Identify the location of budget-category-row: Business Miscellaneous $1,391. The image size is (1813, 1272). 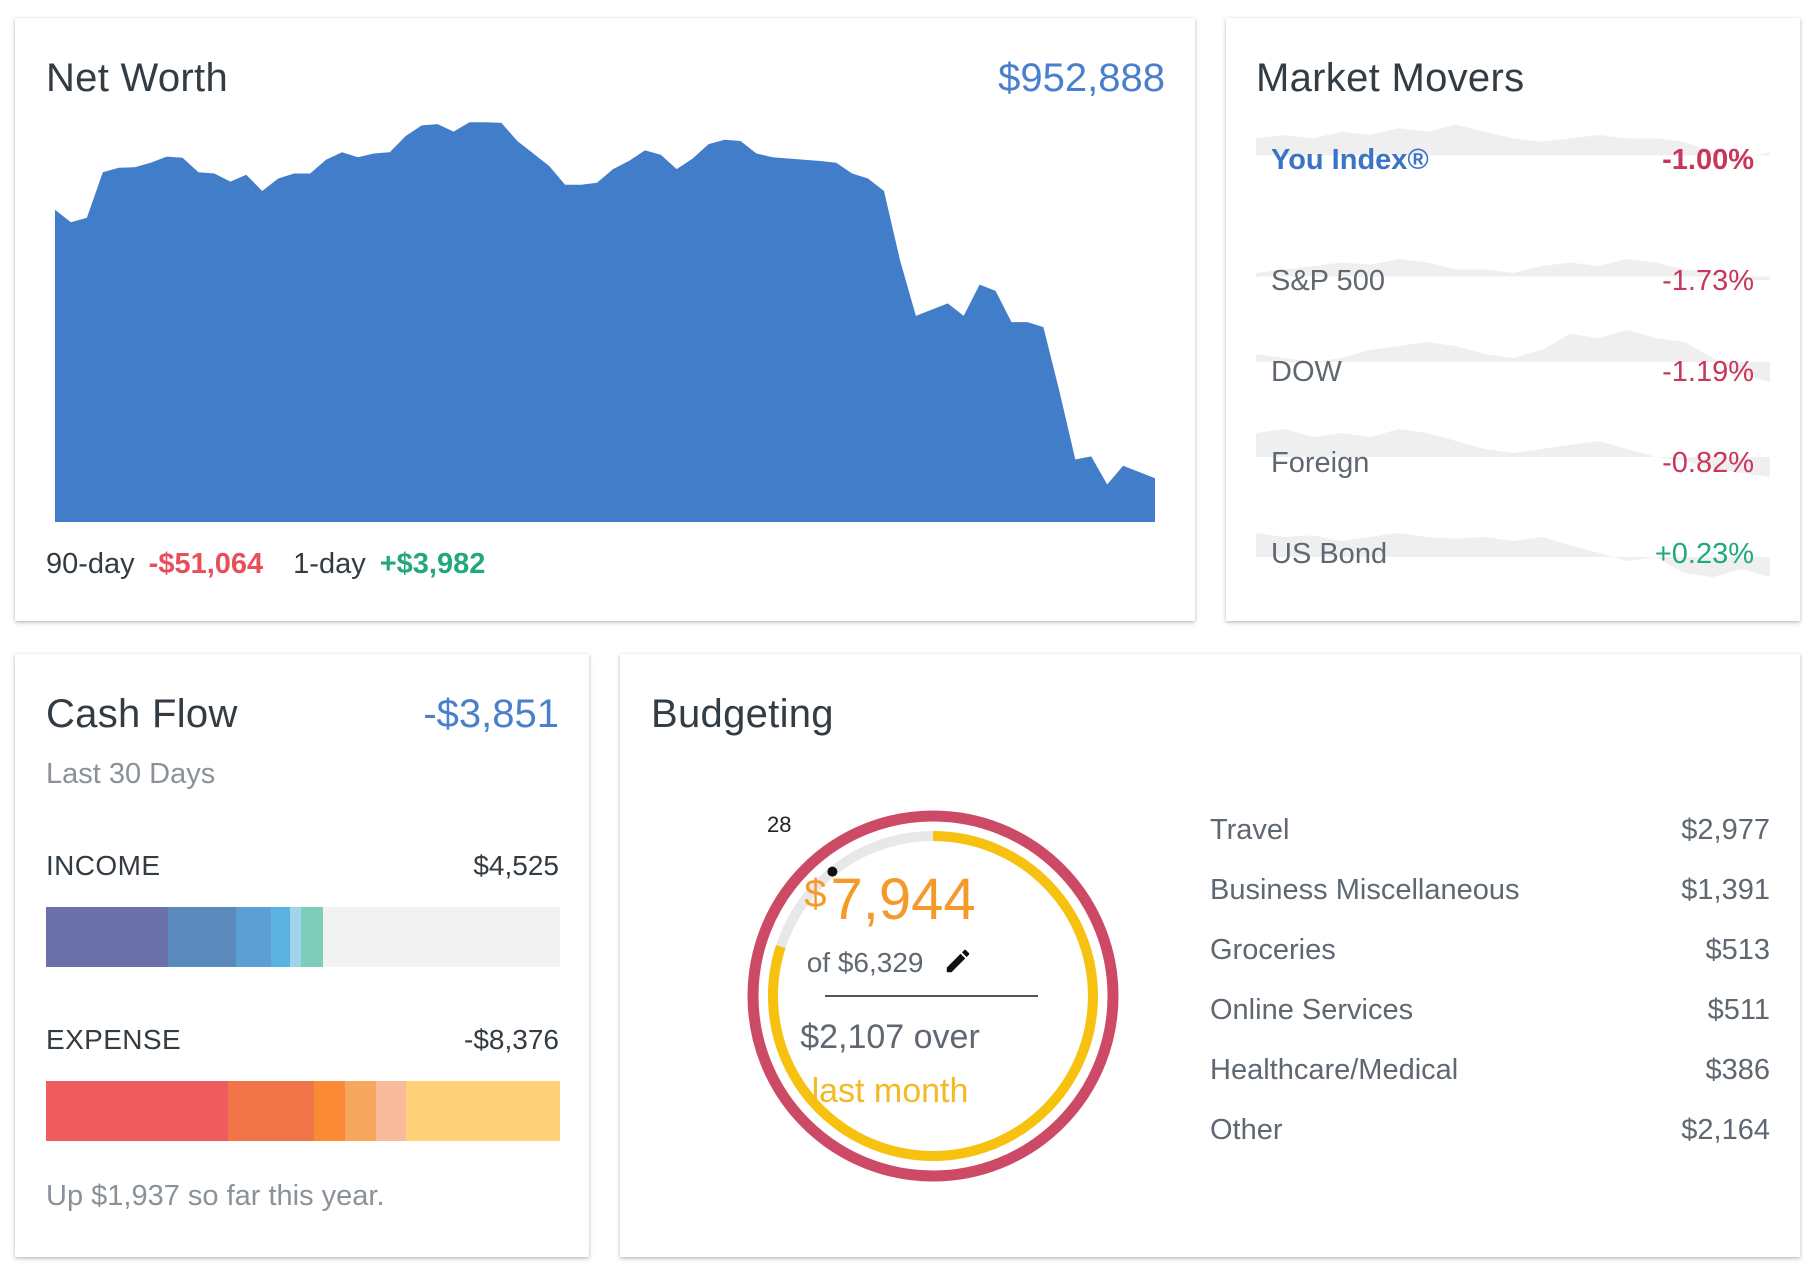
(1490, 890).